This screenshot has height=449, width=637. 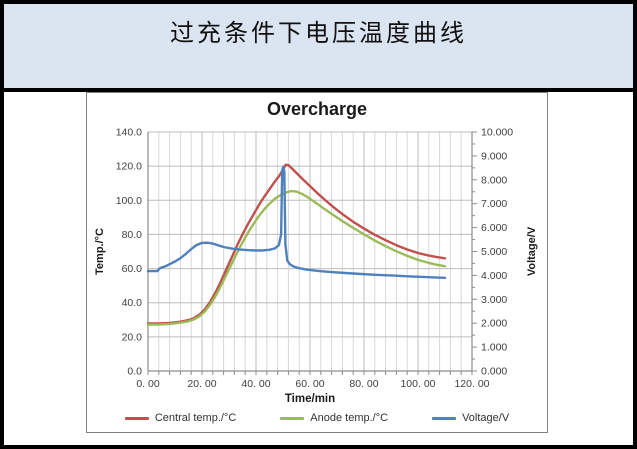 What do you see at coordinates (129, 167) in the screenshot?
I see `y-left-tick-label: 120.0` at bounding box center [129, 167].